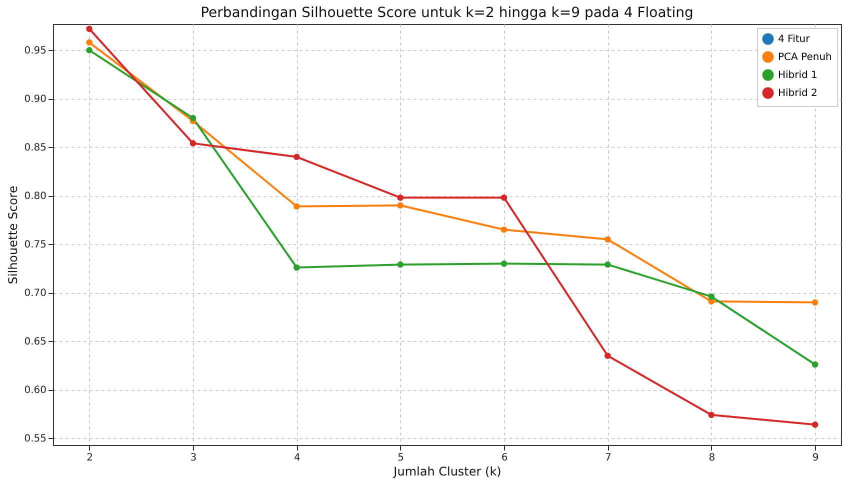 Image resolution: width=843 pixels, height=481 pixels. Describe the element at coordinates (35, 148) in the screenshot. I see `y-tick-label: 0.85` at that location.